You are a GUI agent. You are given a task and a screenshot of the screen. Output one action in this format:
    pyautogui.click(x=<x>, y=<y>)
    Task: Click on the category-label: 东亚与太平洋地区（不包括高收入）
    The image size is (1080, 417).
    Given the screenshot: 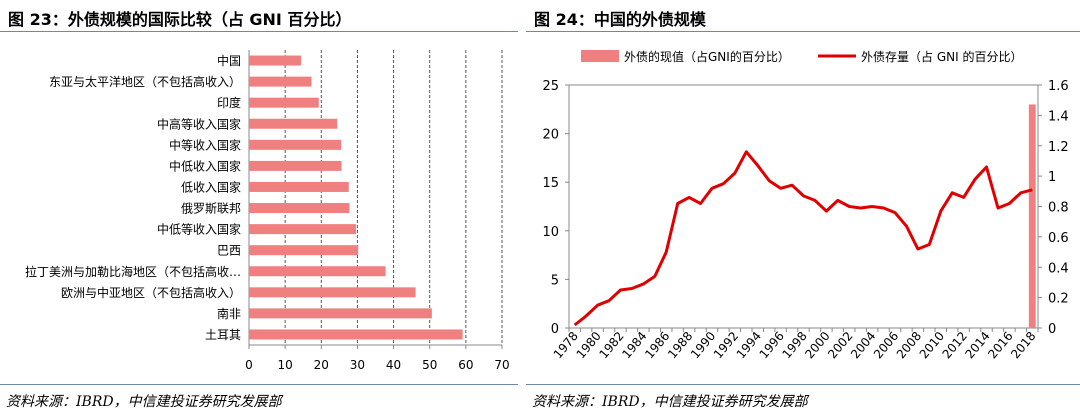 What is the action you would take?
    pyautogui.click(x=145, y=81)
    